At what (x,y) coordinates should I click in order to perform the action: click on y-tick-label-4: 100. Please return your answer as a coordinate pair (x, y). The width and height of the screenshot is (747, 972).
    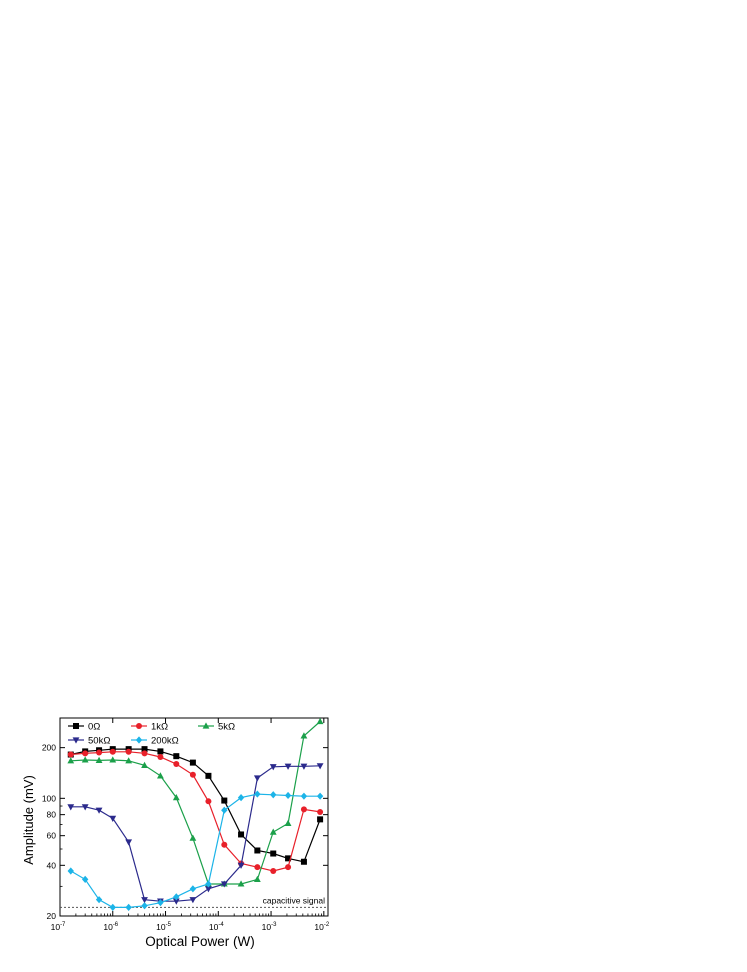
    Looking at the image, I should click on (49, 798).